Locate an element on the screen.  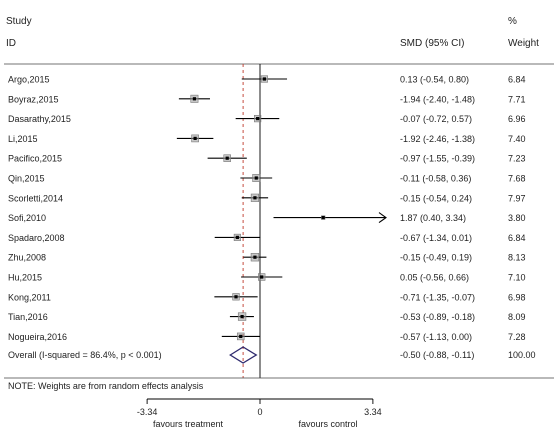
study-weight: 7.10 is located at coordinates (517, 278).